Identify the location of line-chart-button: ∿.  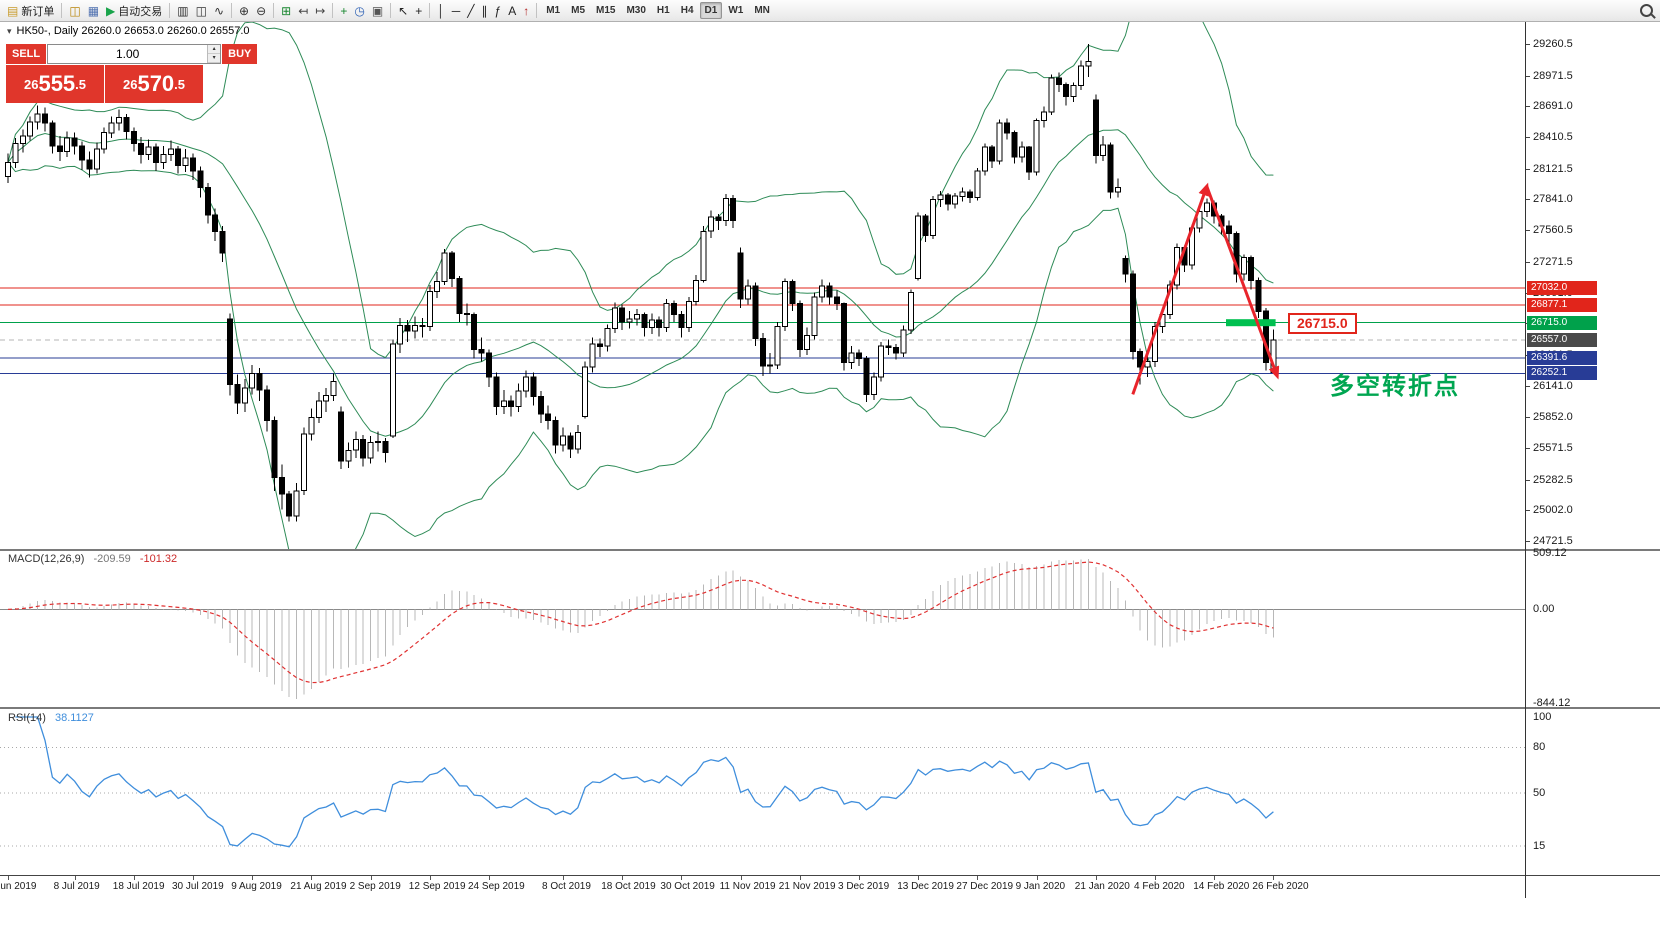
(219, 11).